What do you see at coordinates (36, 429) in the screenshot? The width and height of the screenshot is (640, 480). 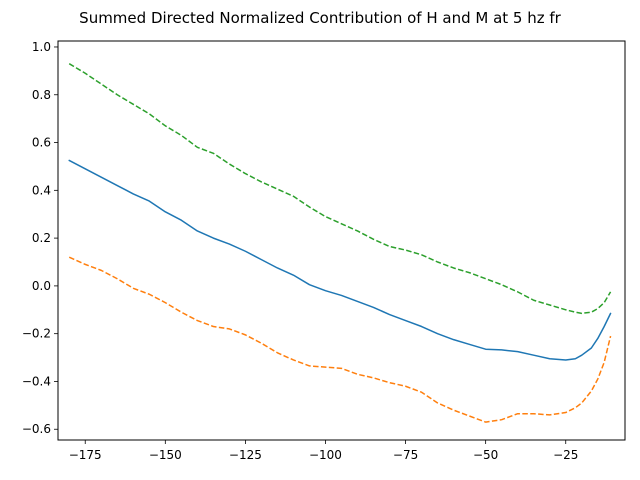 I see `y-tick-label: −0.6` at bounding box center [36, 429].